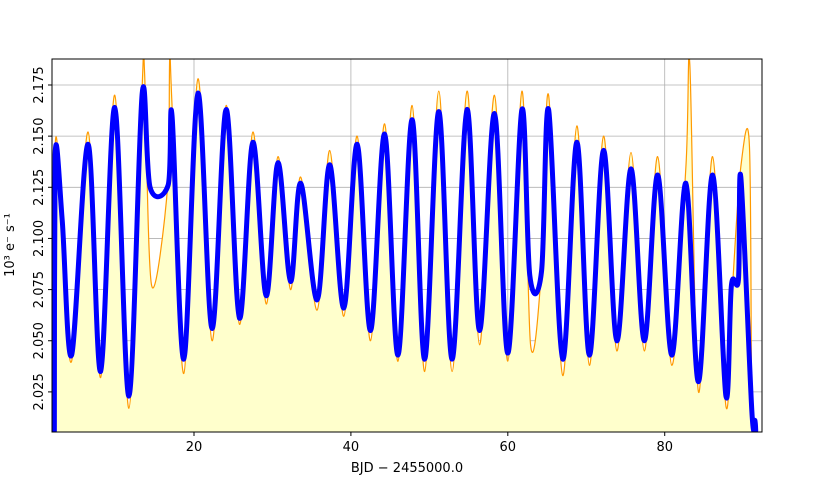  What do you see at coordinates (39, 238) in the screenshot?
I see `y-tick-label: 2.100` at bounding box center [39, 238].